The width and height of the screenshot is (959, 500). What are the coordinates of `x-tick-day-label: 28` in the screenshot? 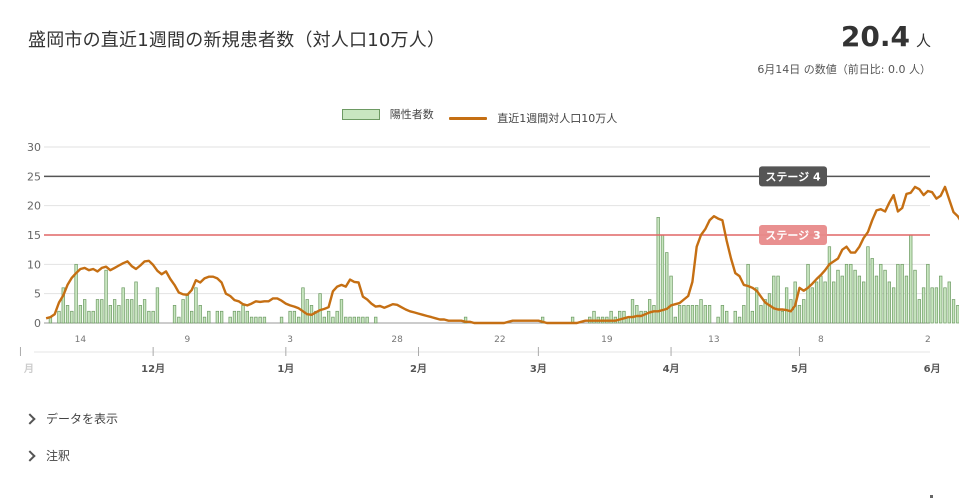 It's located at (397, 340).